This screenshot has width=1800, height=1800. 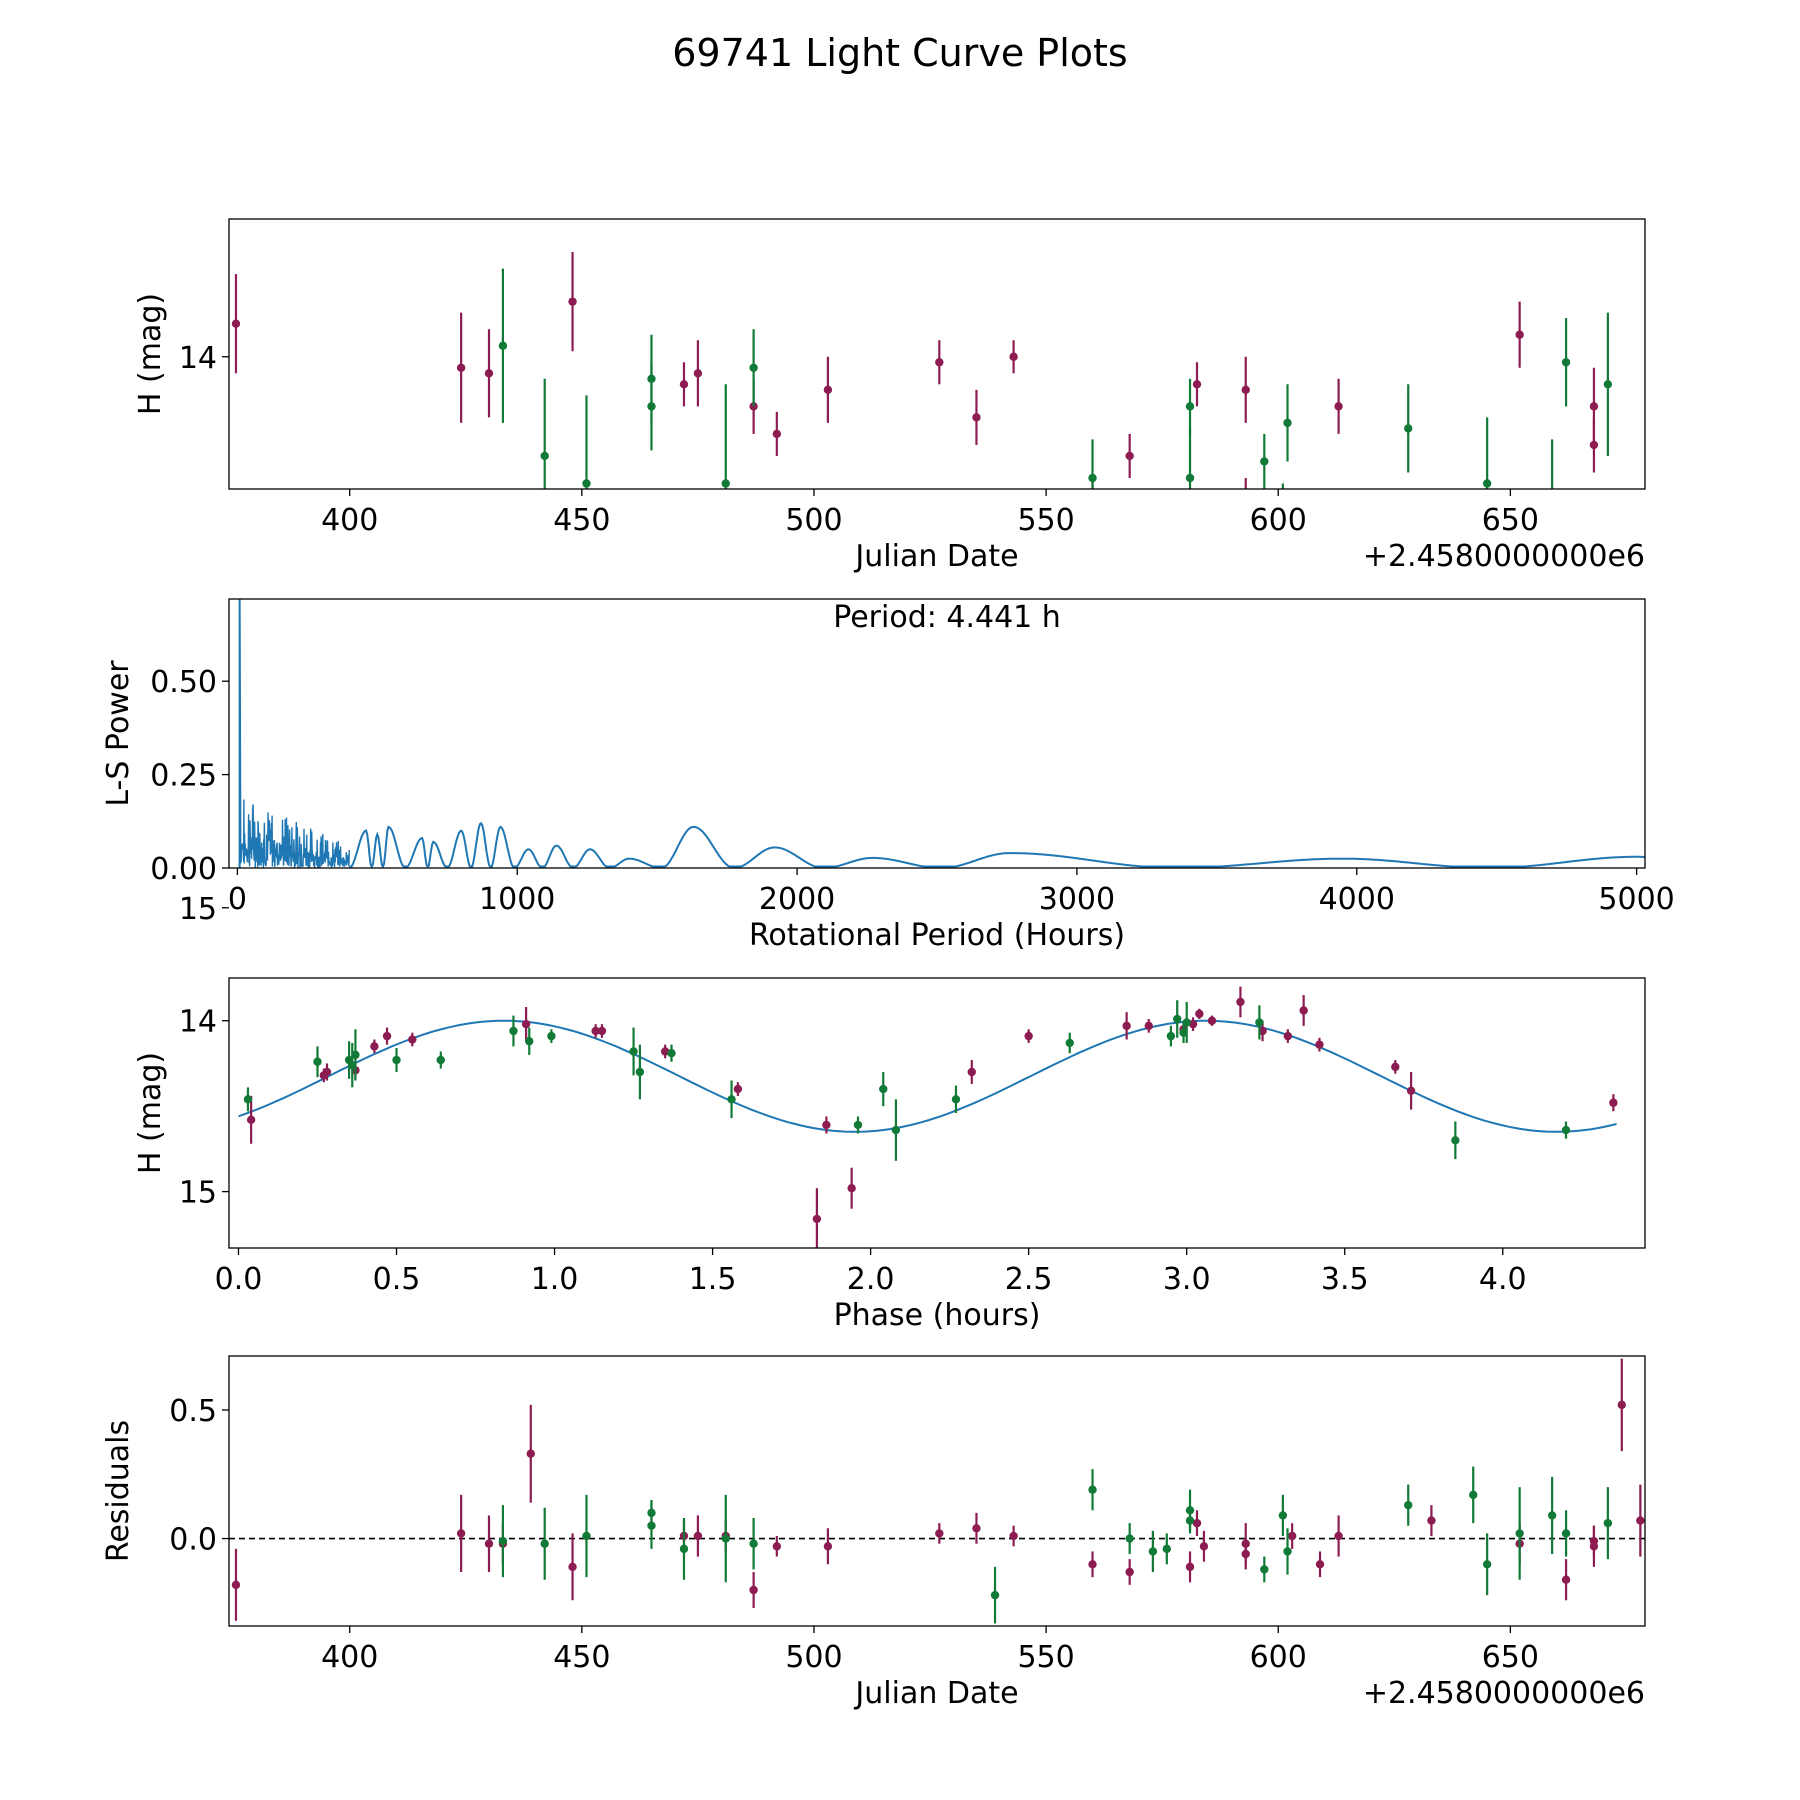 What do you see at coordinates (937, 935) in the screenshot?
I see `x-axis-label: Rotational Period (Hours)` at bounding box center [937, 935].